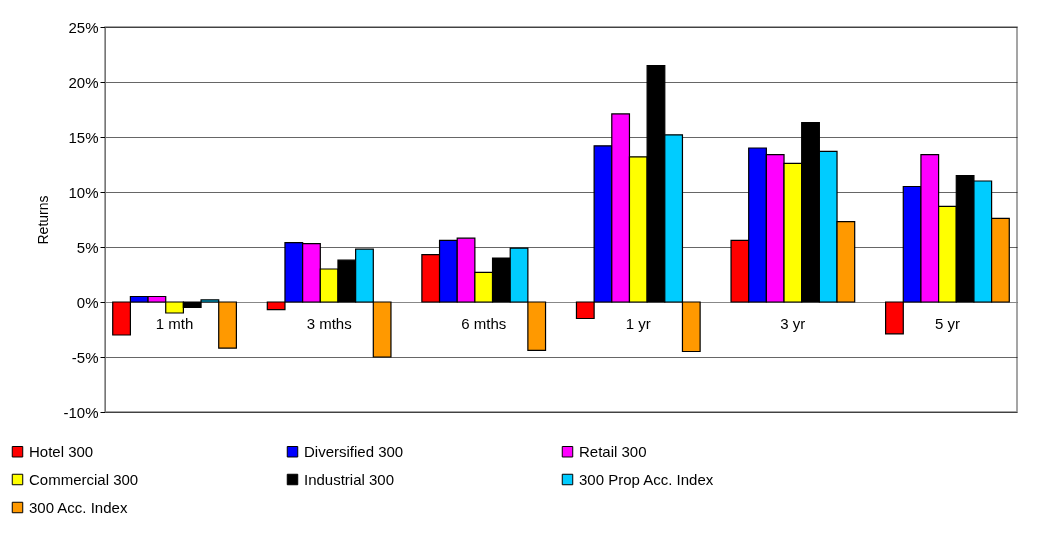 The height and width of the screenshot is (547, 1043). Describe the element at coordinates (484, 323) in the screenshot. I see `x-tick-label: 6 mths` at that location.